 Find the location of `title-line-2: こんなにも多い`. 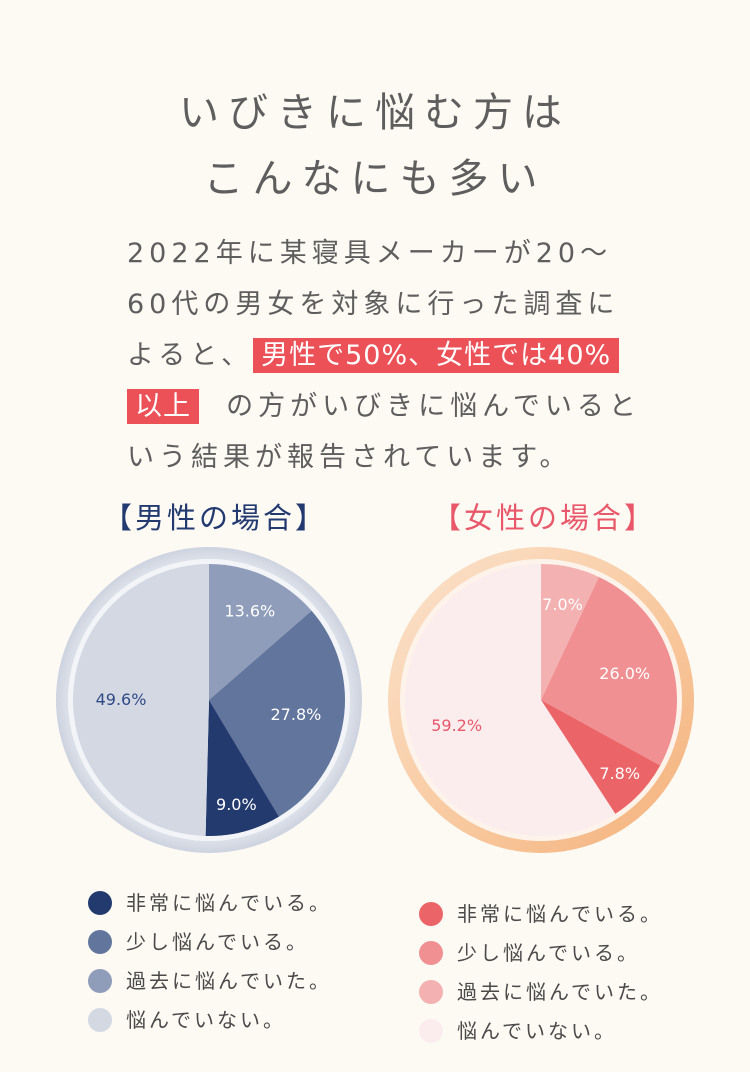

title-line-2: こんなにも多い is located at coordinates (375, 179).